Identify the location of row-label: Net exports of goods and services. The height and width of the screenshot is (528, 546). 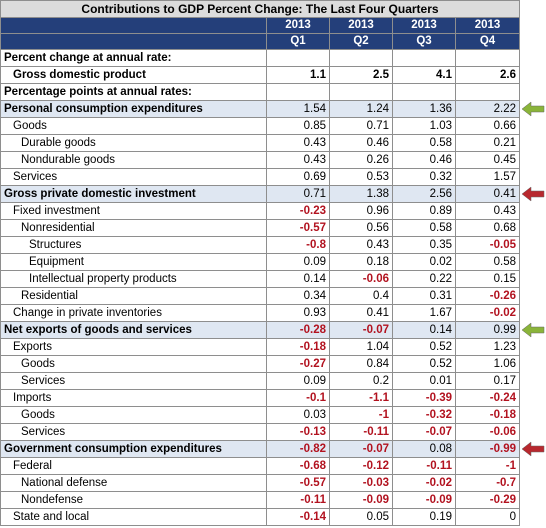
(133, 330).